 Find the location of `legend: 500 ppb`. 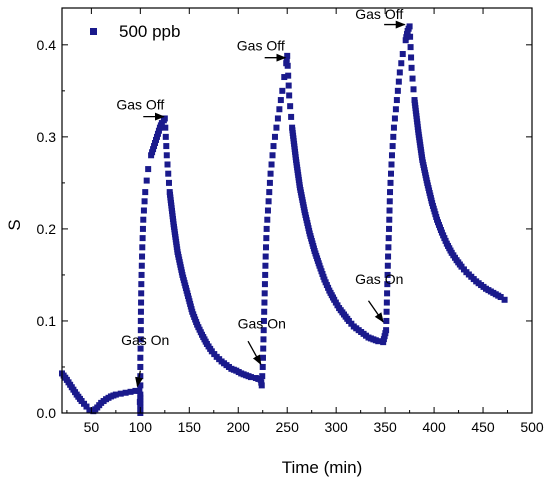

legend: 500 ppb is located at coordinates (135, 31).